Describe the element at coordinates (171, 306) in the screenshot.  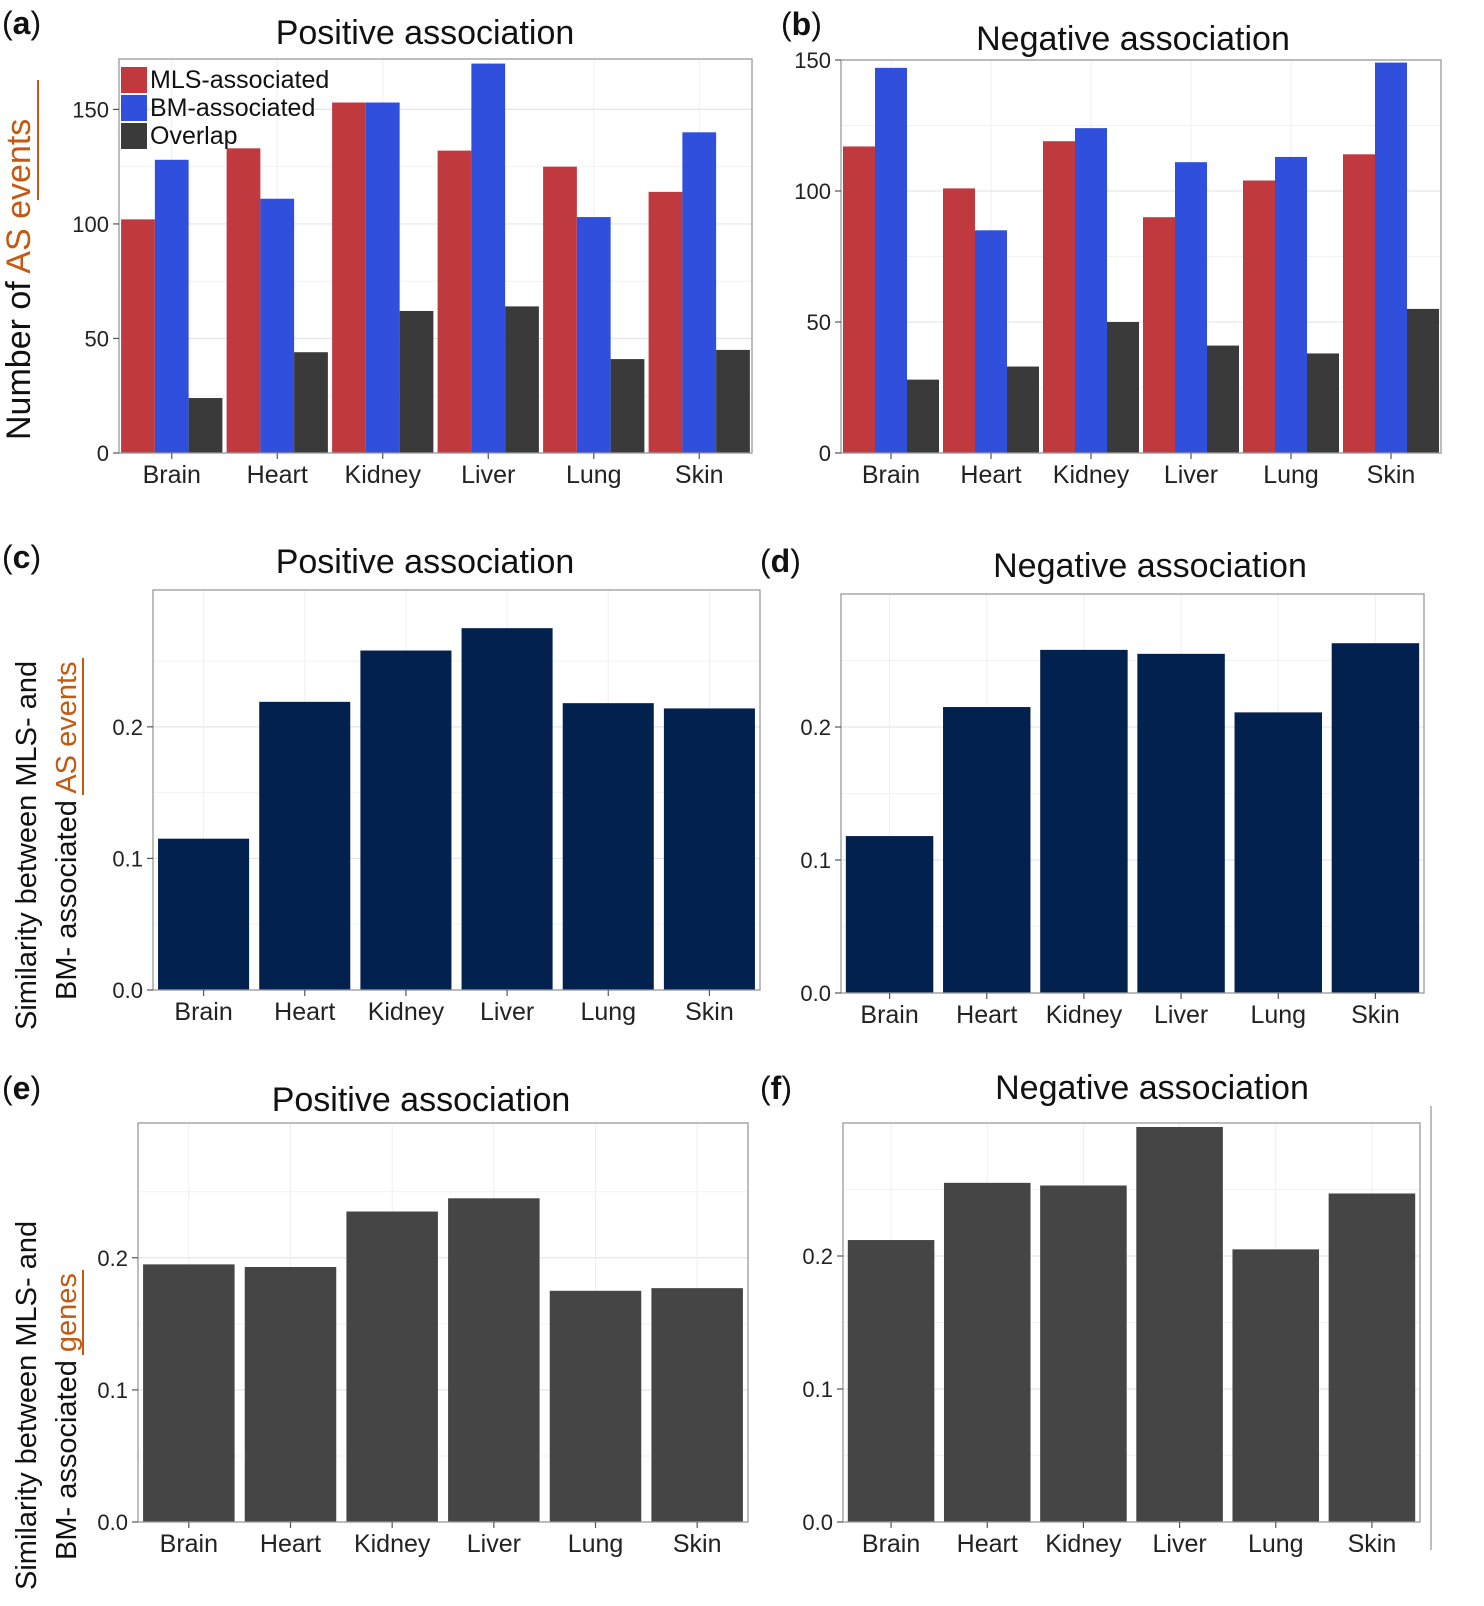
I see `bar-bm-associated-brain` at that location.